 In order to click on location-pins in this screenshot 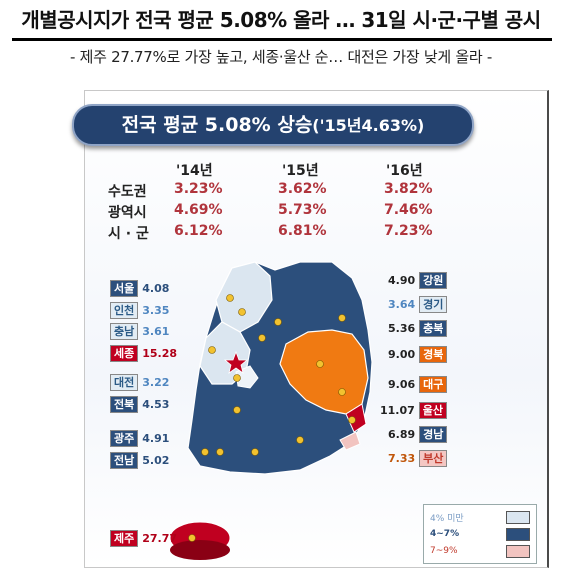, I will do `click(272, 418)`.